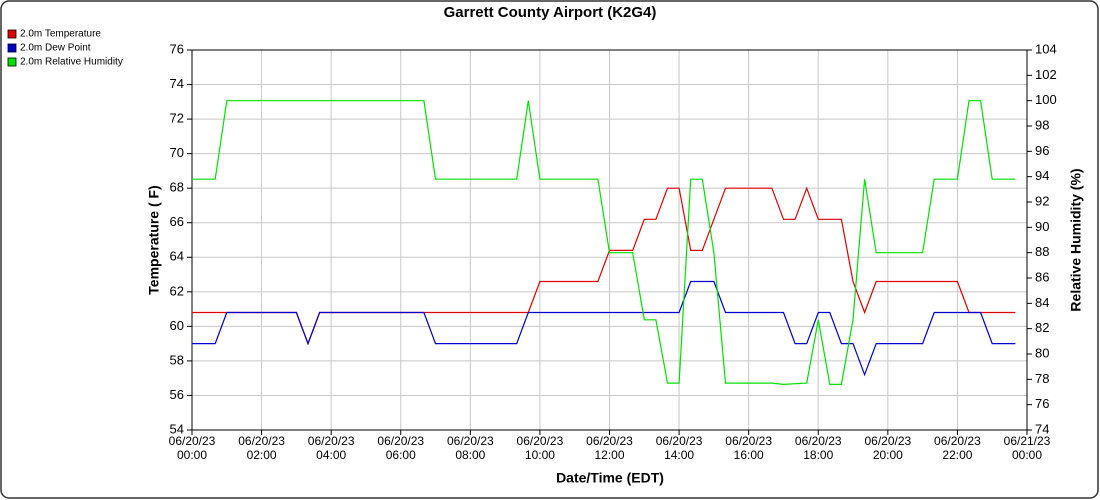 The height and width of the screenshot is (500, 1100). I want to click on y-tick-label: 76, so click(177, 48).